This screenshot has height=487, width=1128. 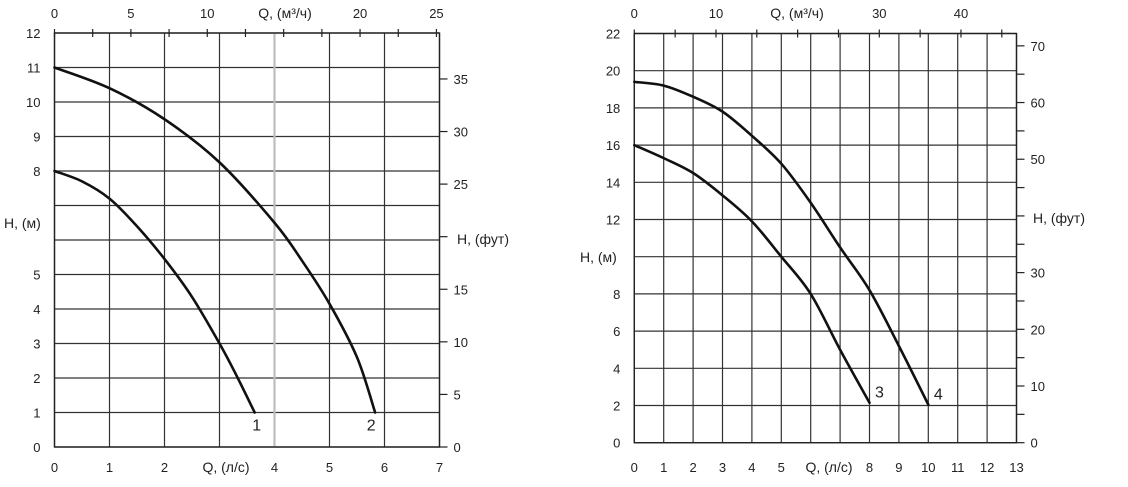 What do you see at coordinates (1038, 46) in the screenshot?
I see `right-tick-label: 70` at bounding box center [1038, 46].